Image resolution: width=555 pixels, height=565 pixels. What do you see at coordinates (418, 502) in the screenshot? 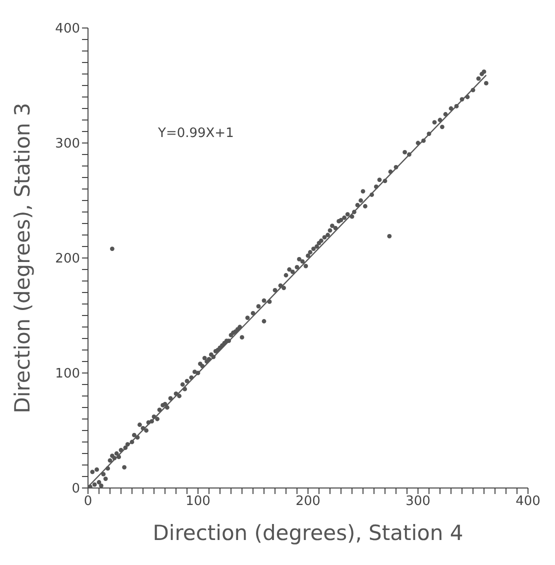
I see `x-tick-label: 300` at bounding box center [418, 502].